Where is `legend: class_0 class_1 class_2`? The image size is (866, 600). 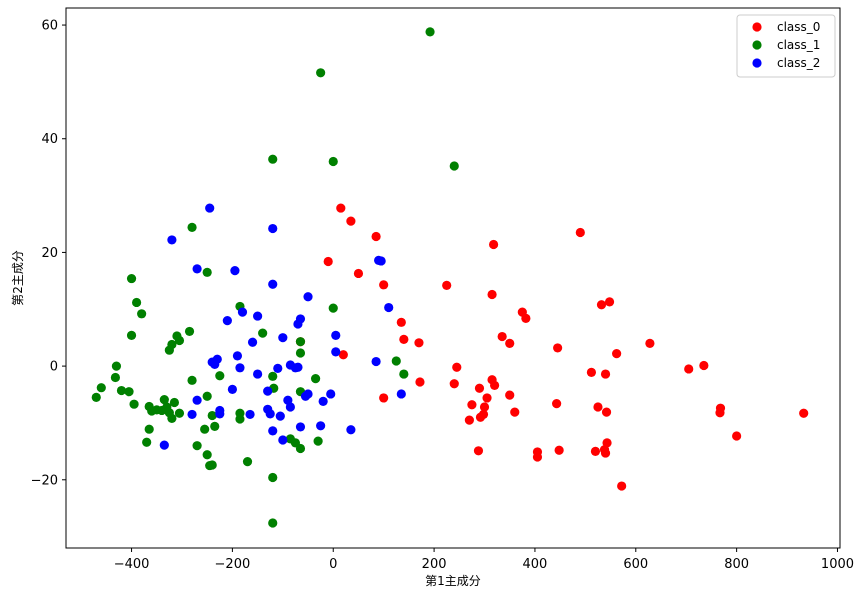
legend: class_0 class_1 class_2 is located at coordinates (786, 46).